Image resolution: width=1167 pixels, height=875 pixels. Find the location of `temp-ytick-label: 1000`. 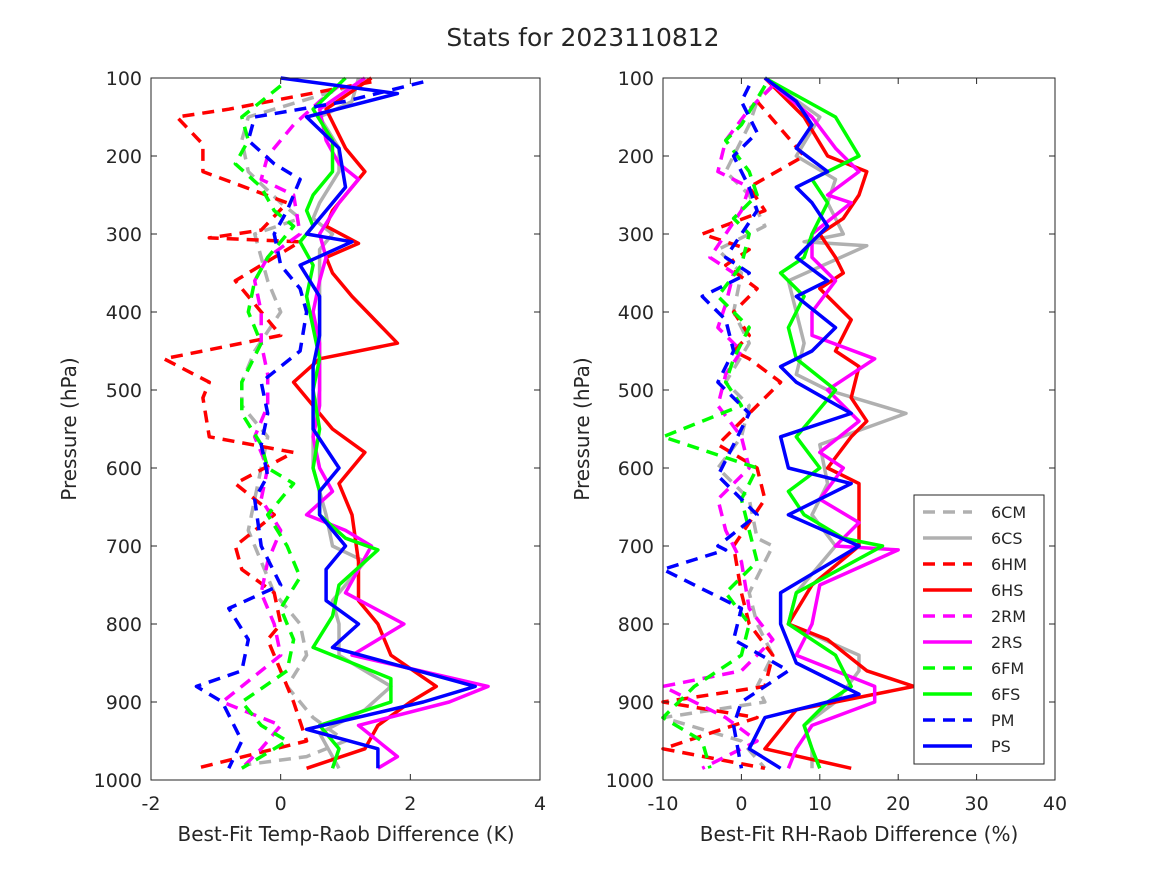

temp-ytick-label: 1000 is located at coordinates (118, 781).